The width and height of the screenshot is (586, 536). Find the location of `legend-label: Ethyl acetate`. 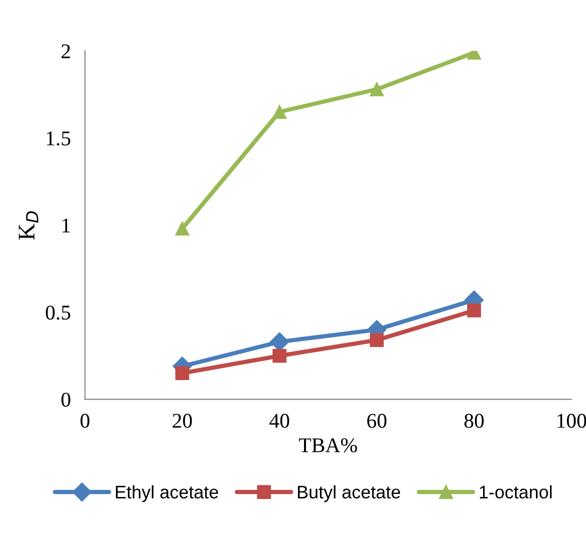

legend-label: Ethyl acetate is located at coordinates (167, 493).